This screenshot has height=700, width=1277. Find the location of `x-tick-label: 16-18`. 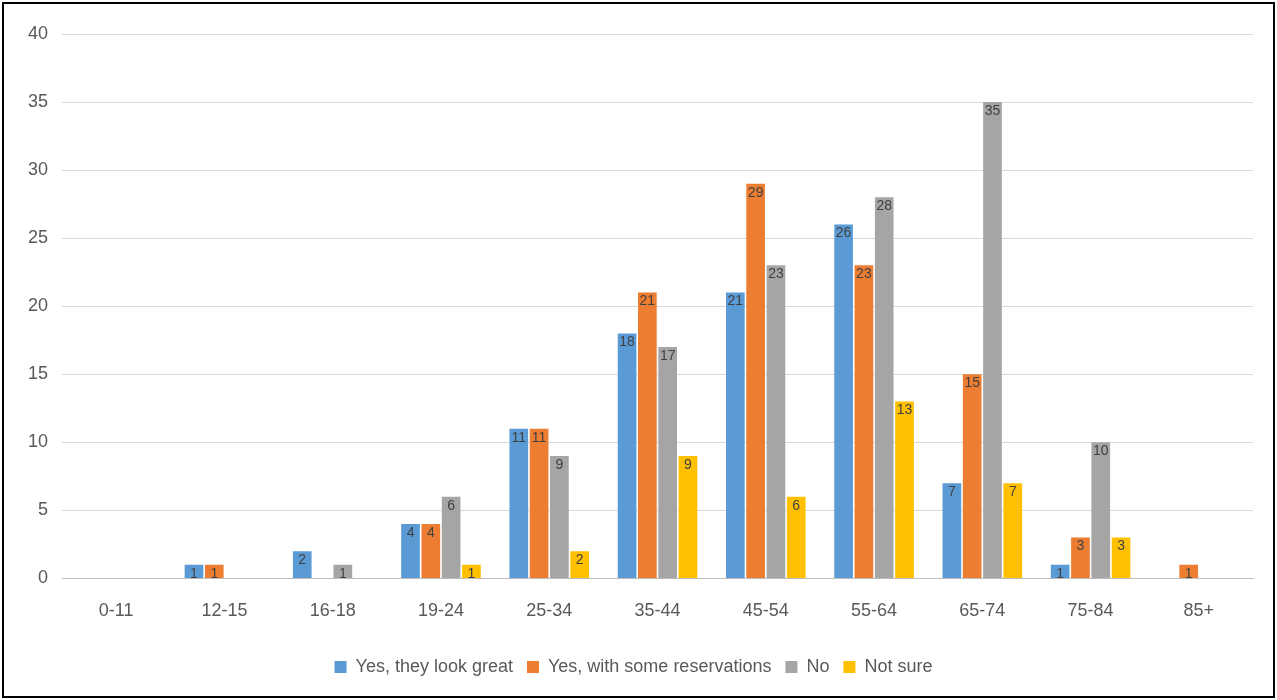

x-tick-label: 16-18 is located at coordinates (332, 610).